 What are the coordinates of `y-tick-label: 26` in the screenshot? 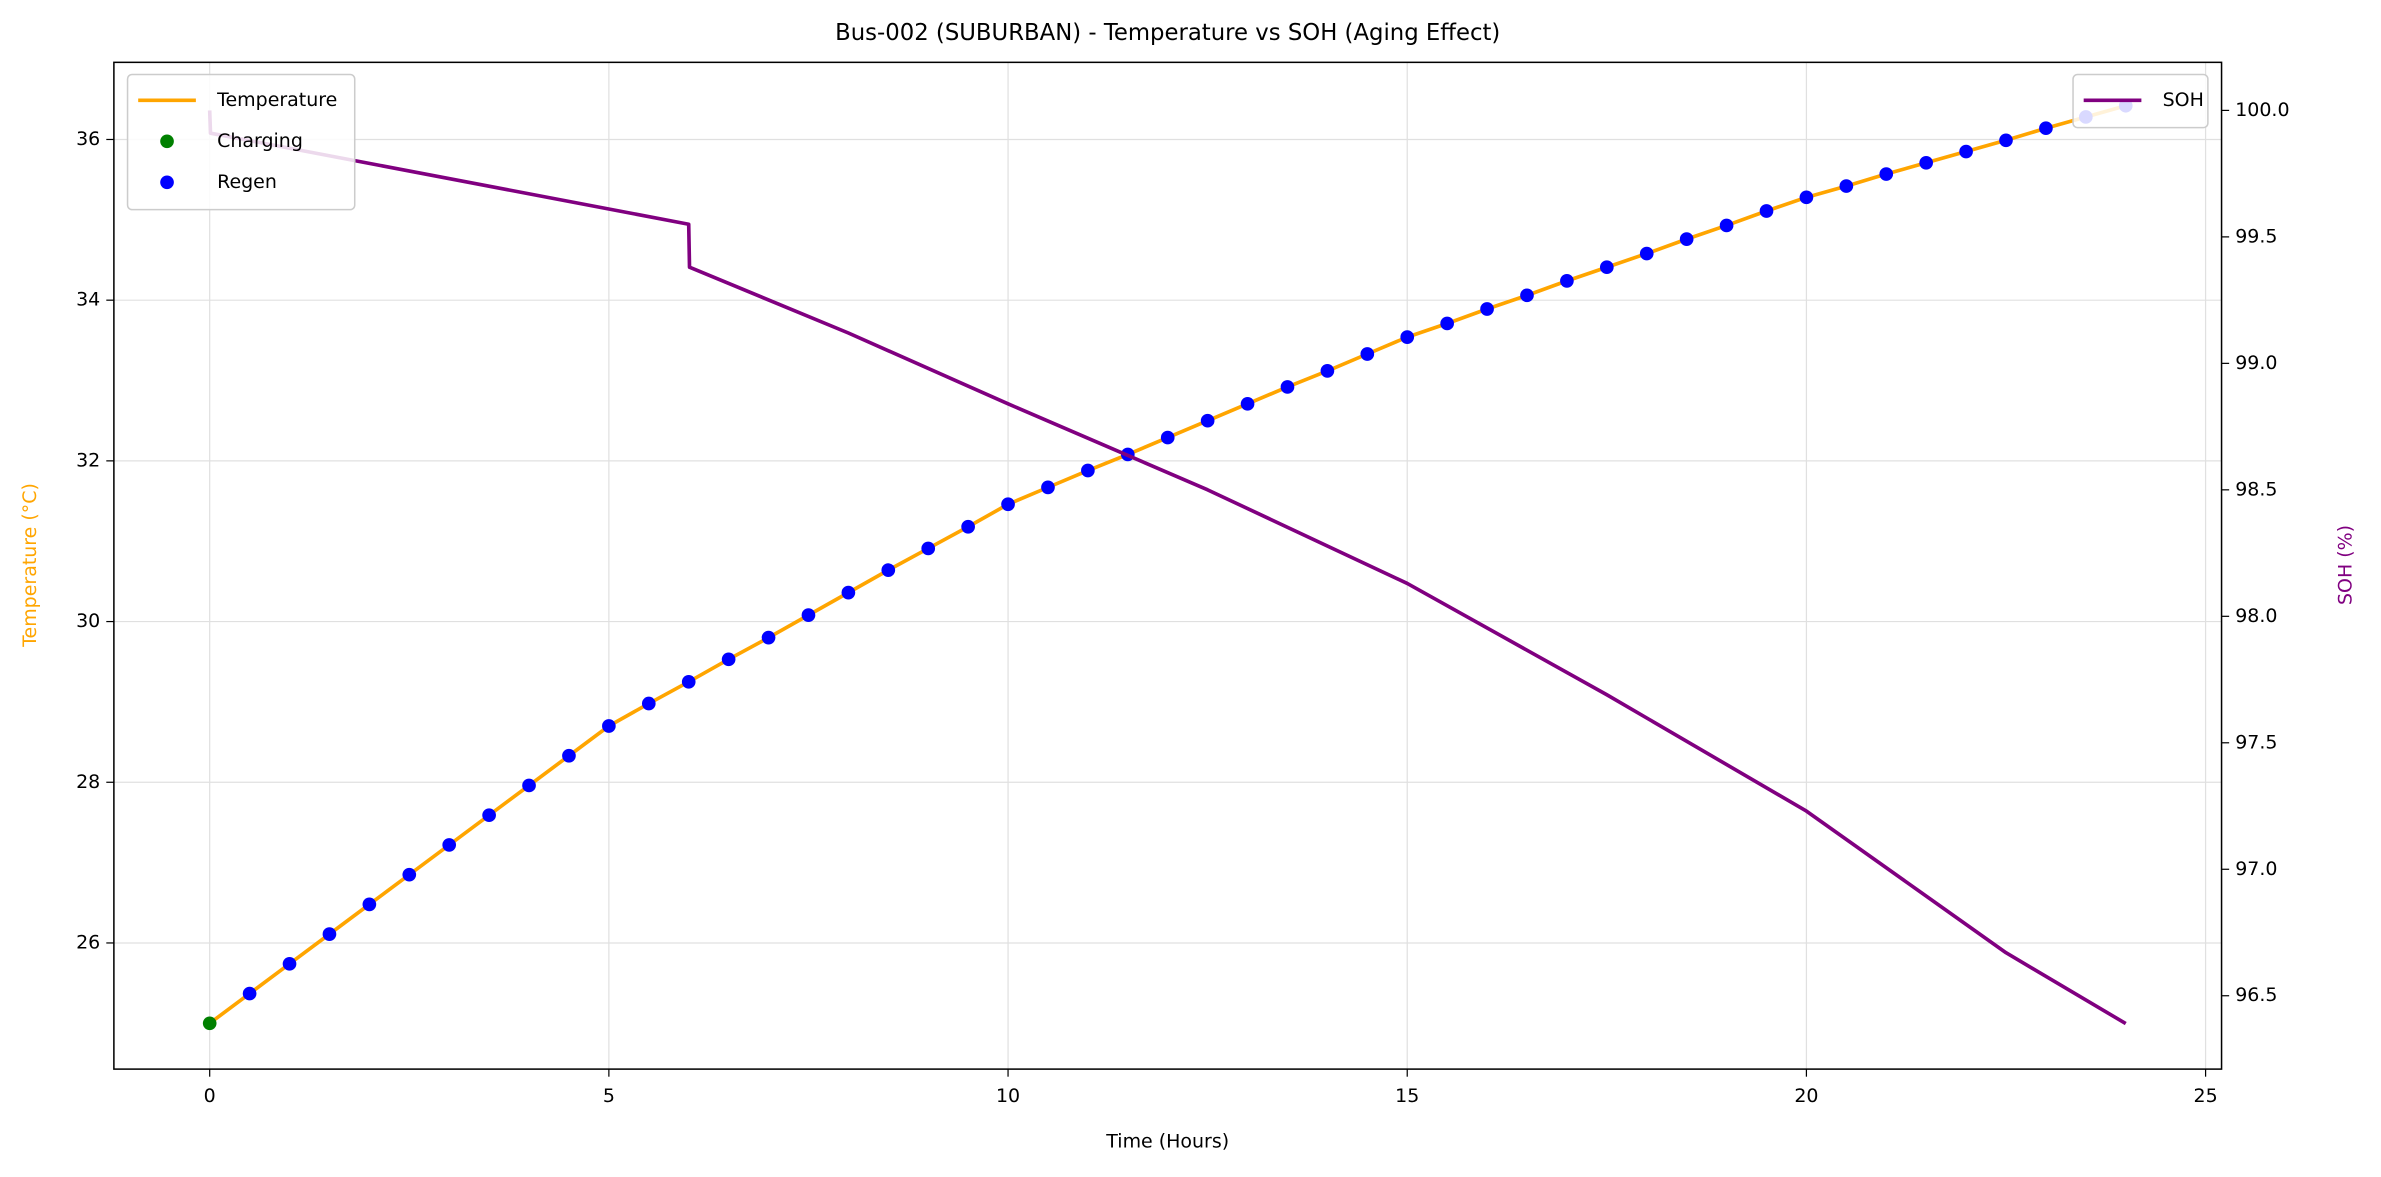 It's located at (88, 942).